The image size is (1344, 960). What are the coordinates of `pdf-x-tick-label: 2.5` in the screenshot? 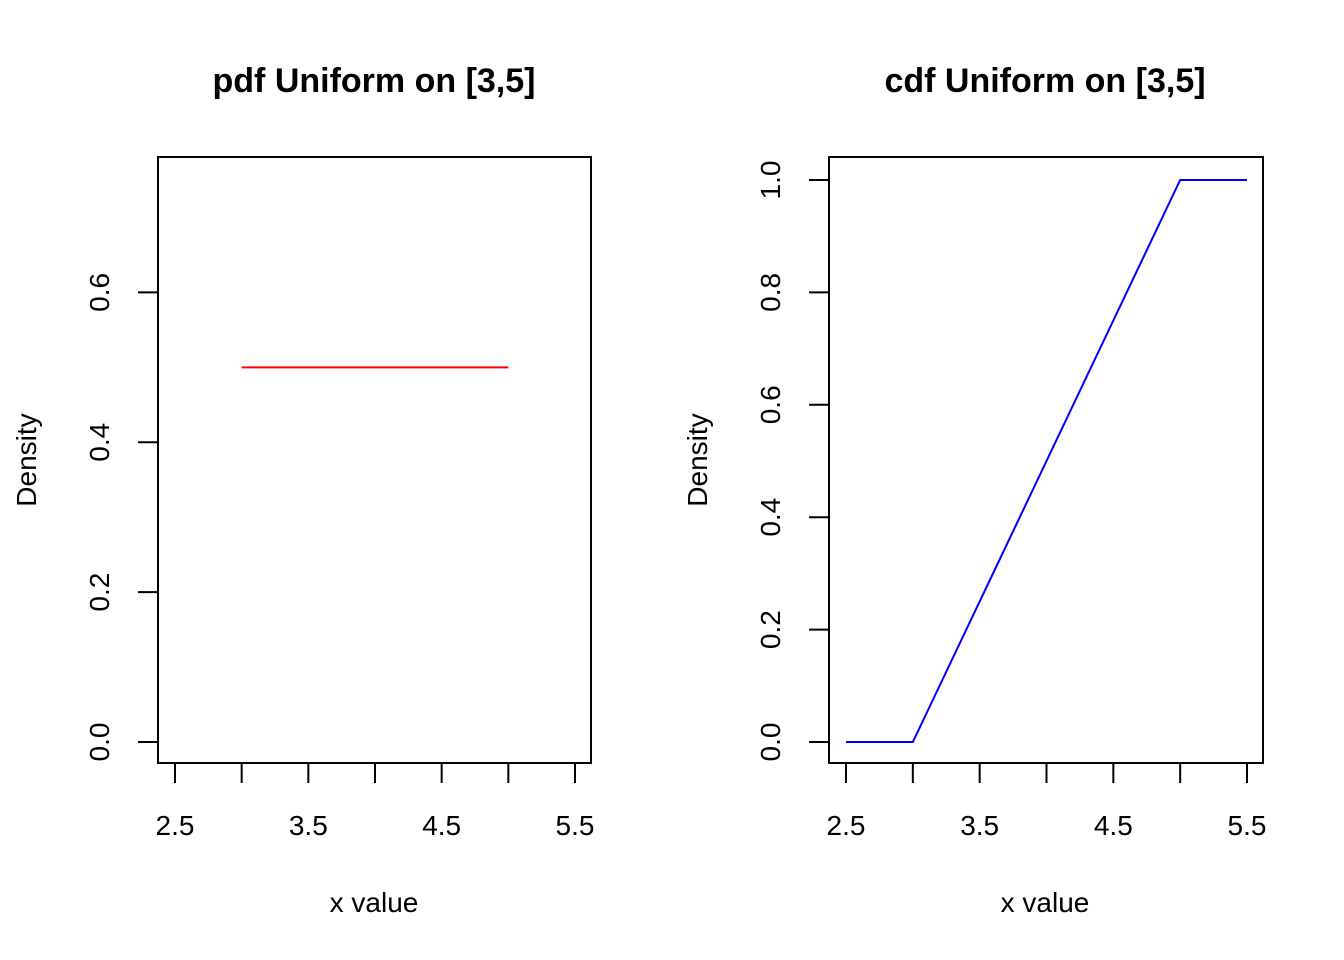 It's located at (175, 825).